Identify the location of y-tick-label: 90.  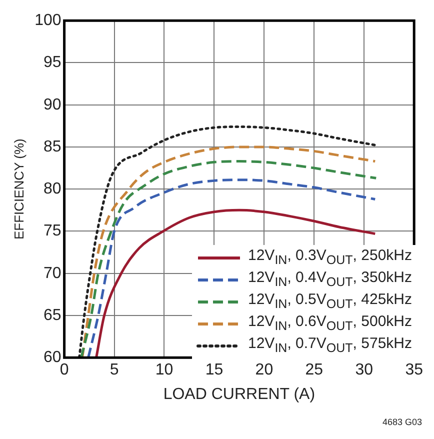
(53, 105).